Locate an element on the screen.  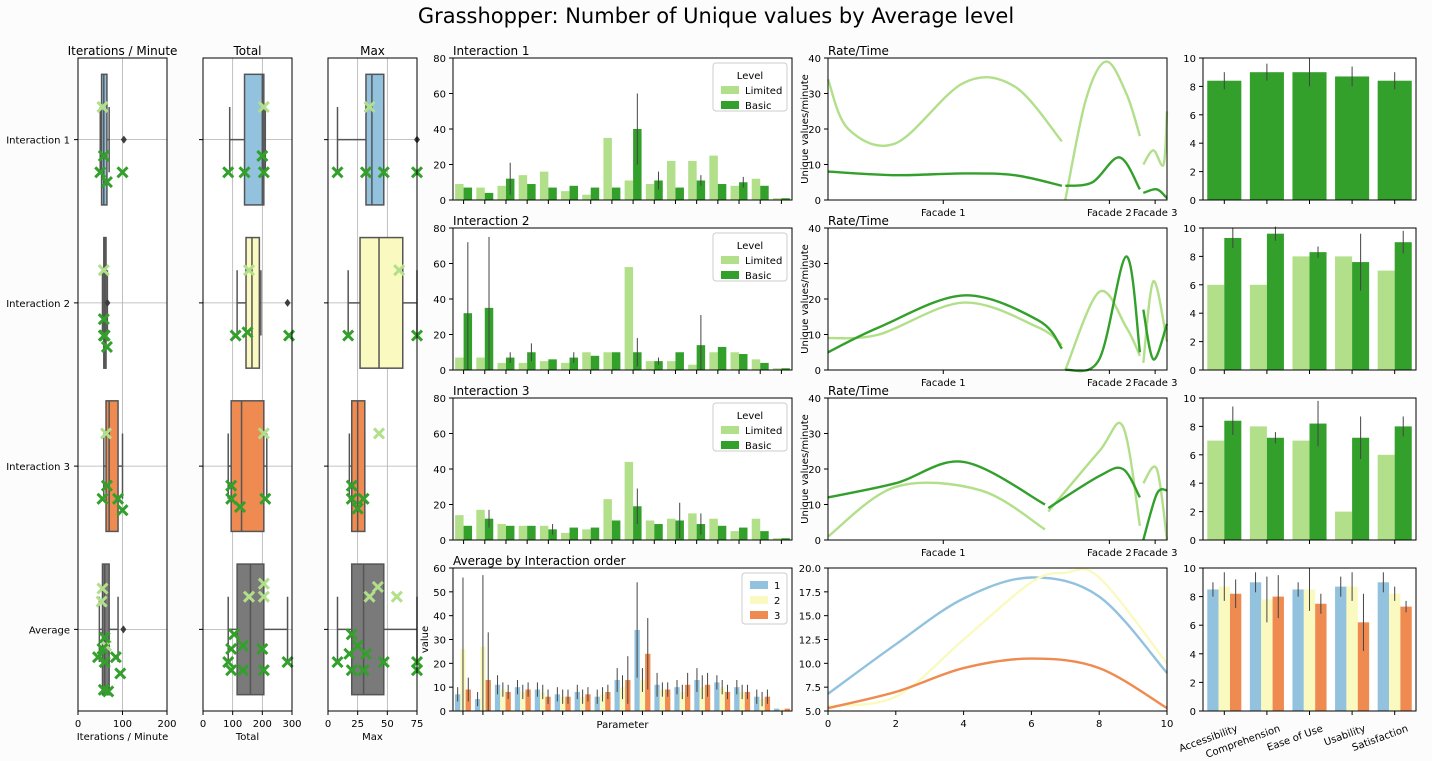
y-tick-label: 6 is located at coordinates (1193, 286).